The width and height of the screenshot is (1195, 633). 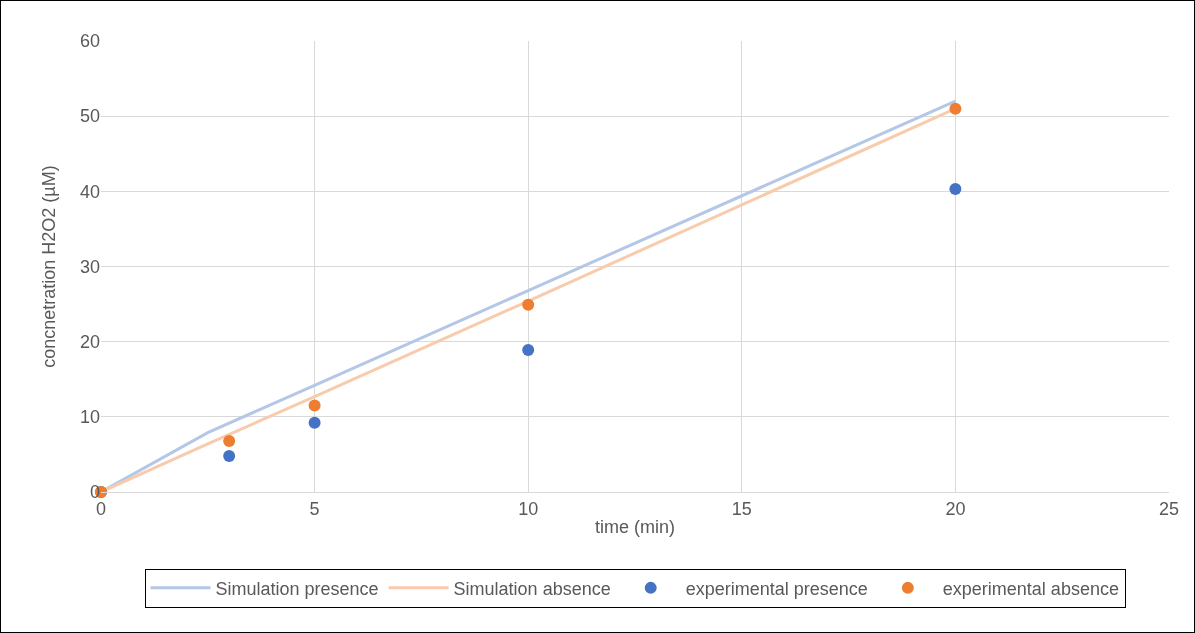 What do you see at coordinates (89, 266) in the screenshot?
I see `y-tick-label: 30` at bounding box center [89, 266].